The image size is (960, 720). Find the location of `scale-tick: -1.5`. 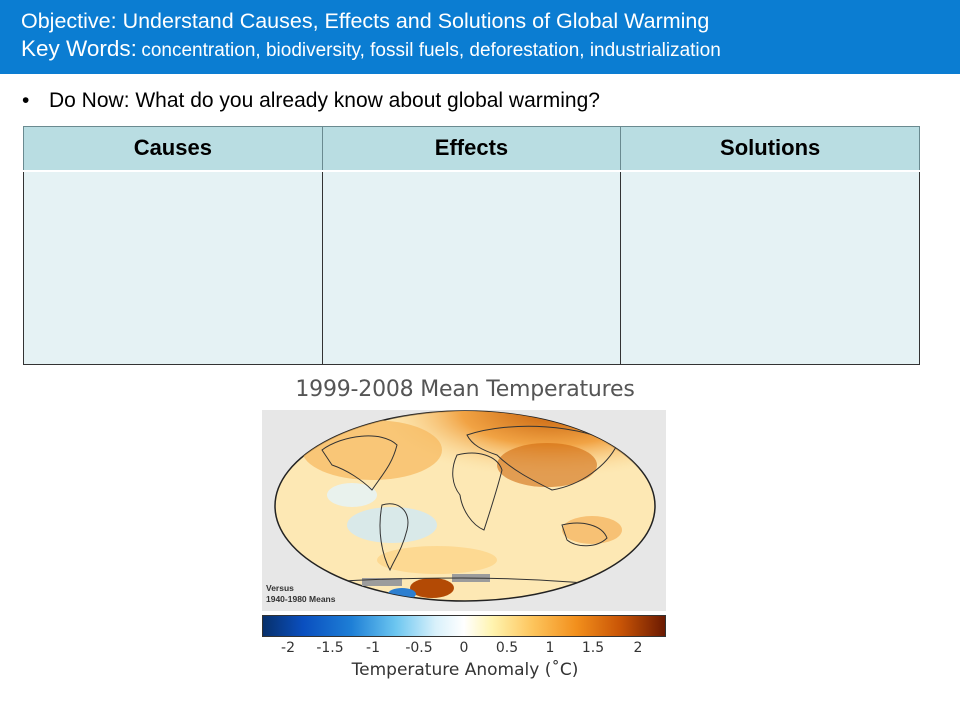

scale-tick: -1.5 is located at coordinates (330, 648).